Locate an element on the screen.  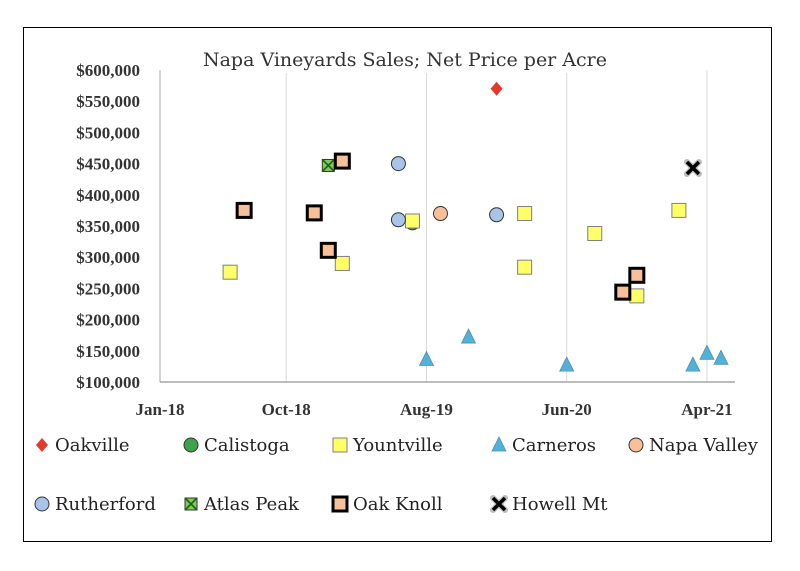
legend-label: Oakville is located at coordinates (92, 445).